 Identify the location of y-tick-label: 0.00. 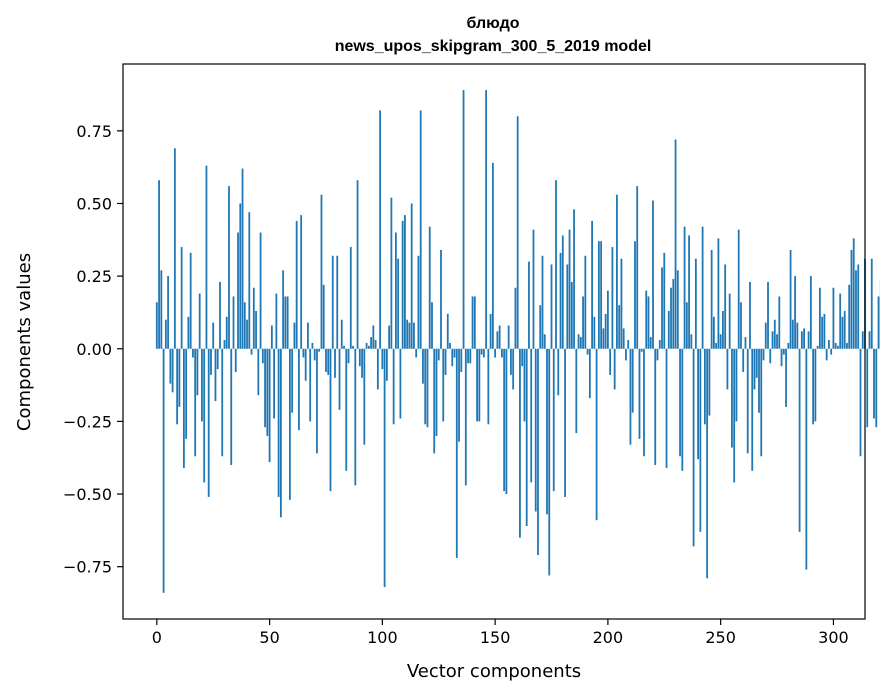
(94, 349).